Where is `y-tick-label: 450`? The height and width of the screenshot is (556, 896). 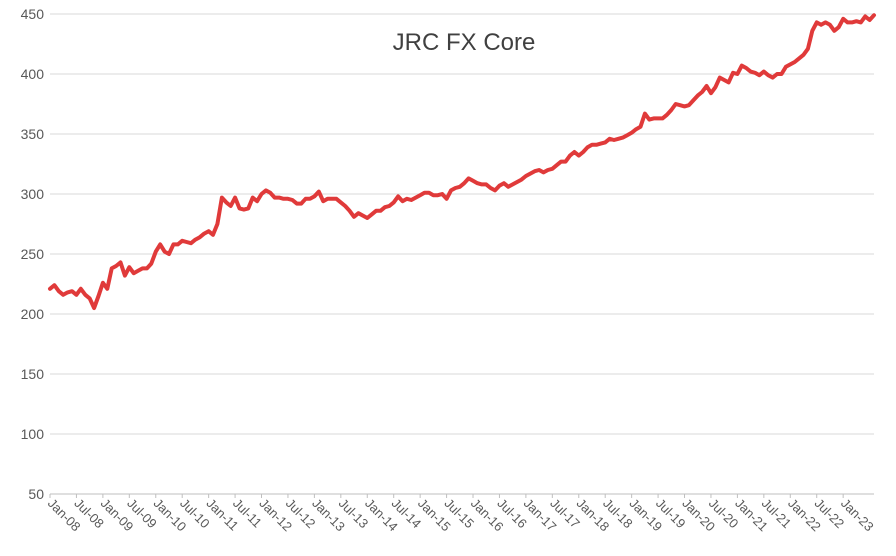 y-tick-label: 450 is located at coordinates (33, 14).